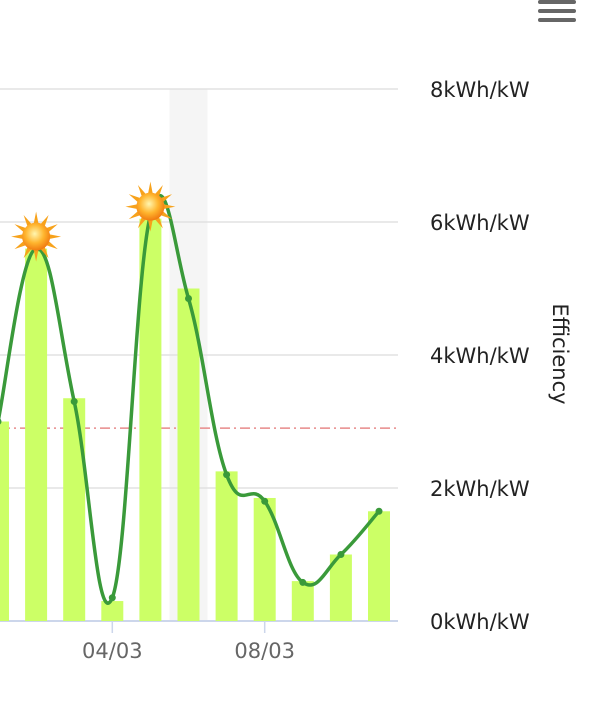  What do you see at coordinates (480, 622) in the screenshot?
I see `y-tick-label: 0kWh/kW` at bounding box center [480, 622].